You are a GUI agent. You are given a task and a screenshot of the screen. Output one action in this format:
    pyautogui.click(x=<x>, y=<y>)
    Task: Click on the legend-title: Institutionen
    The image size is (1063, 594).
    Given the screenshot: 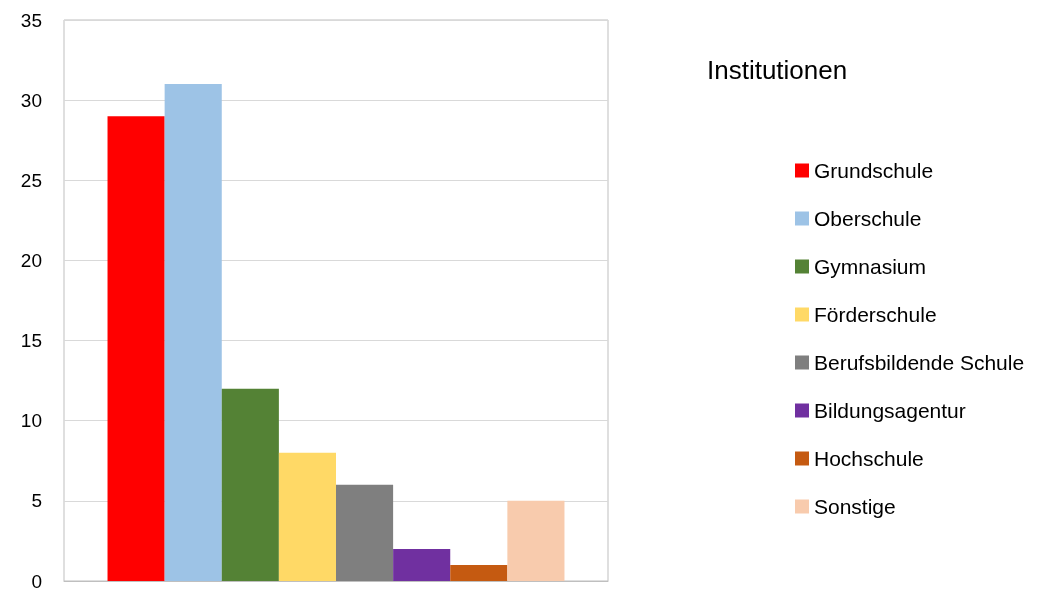 What is the action you would take?
    pyautogui.click(x=777, y=70)
    